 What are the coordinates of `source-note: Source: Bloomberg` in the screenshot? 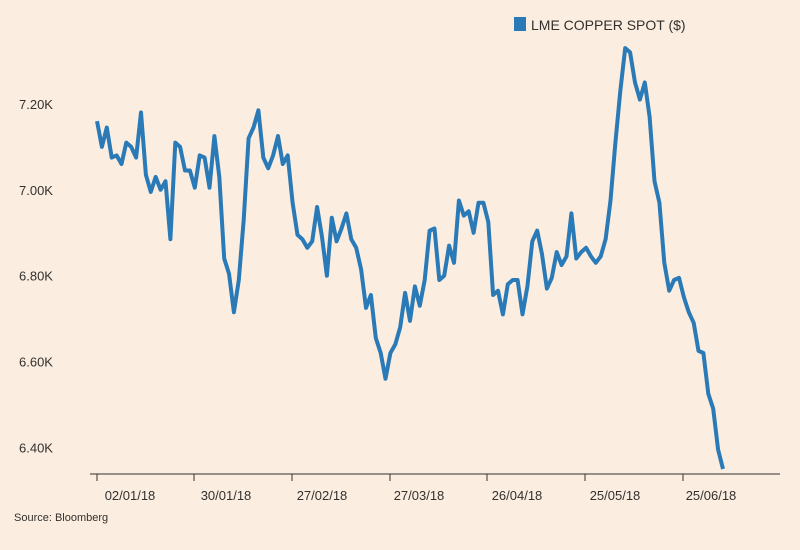 It's located at (61, 518).